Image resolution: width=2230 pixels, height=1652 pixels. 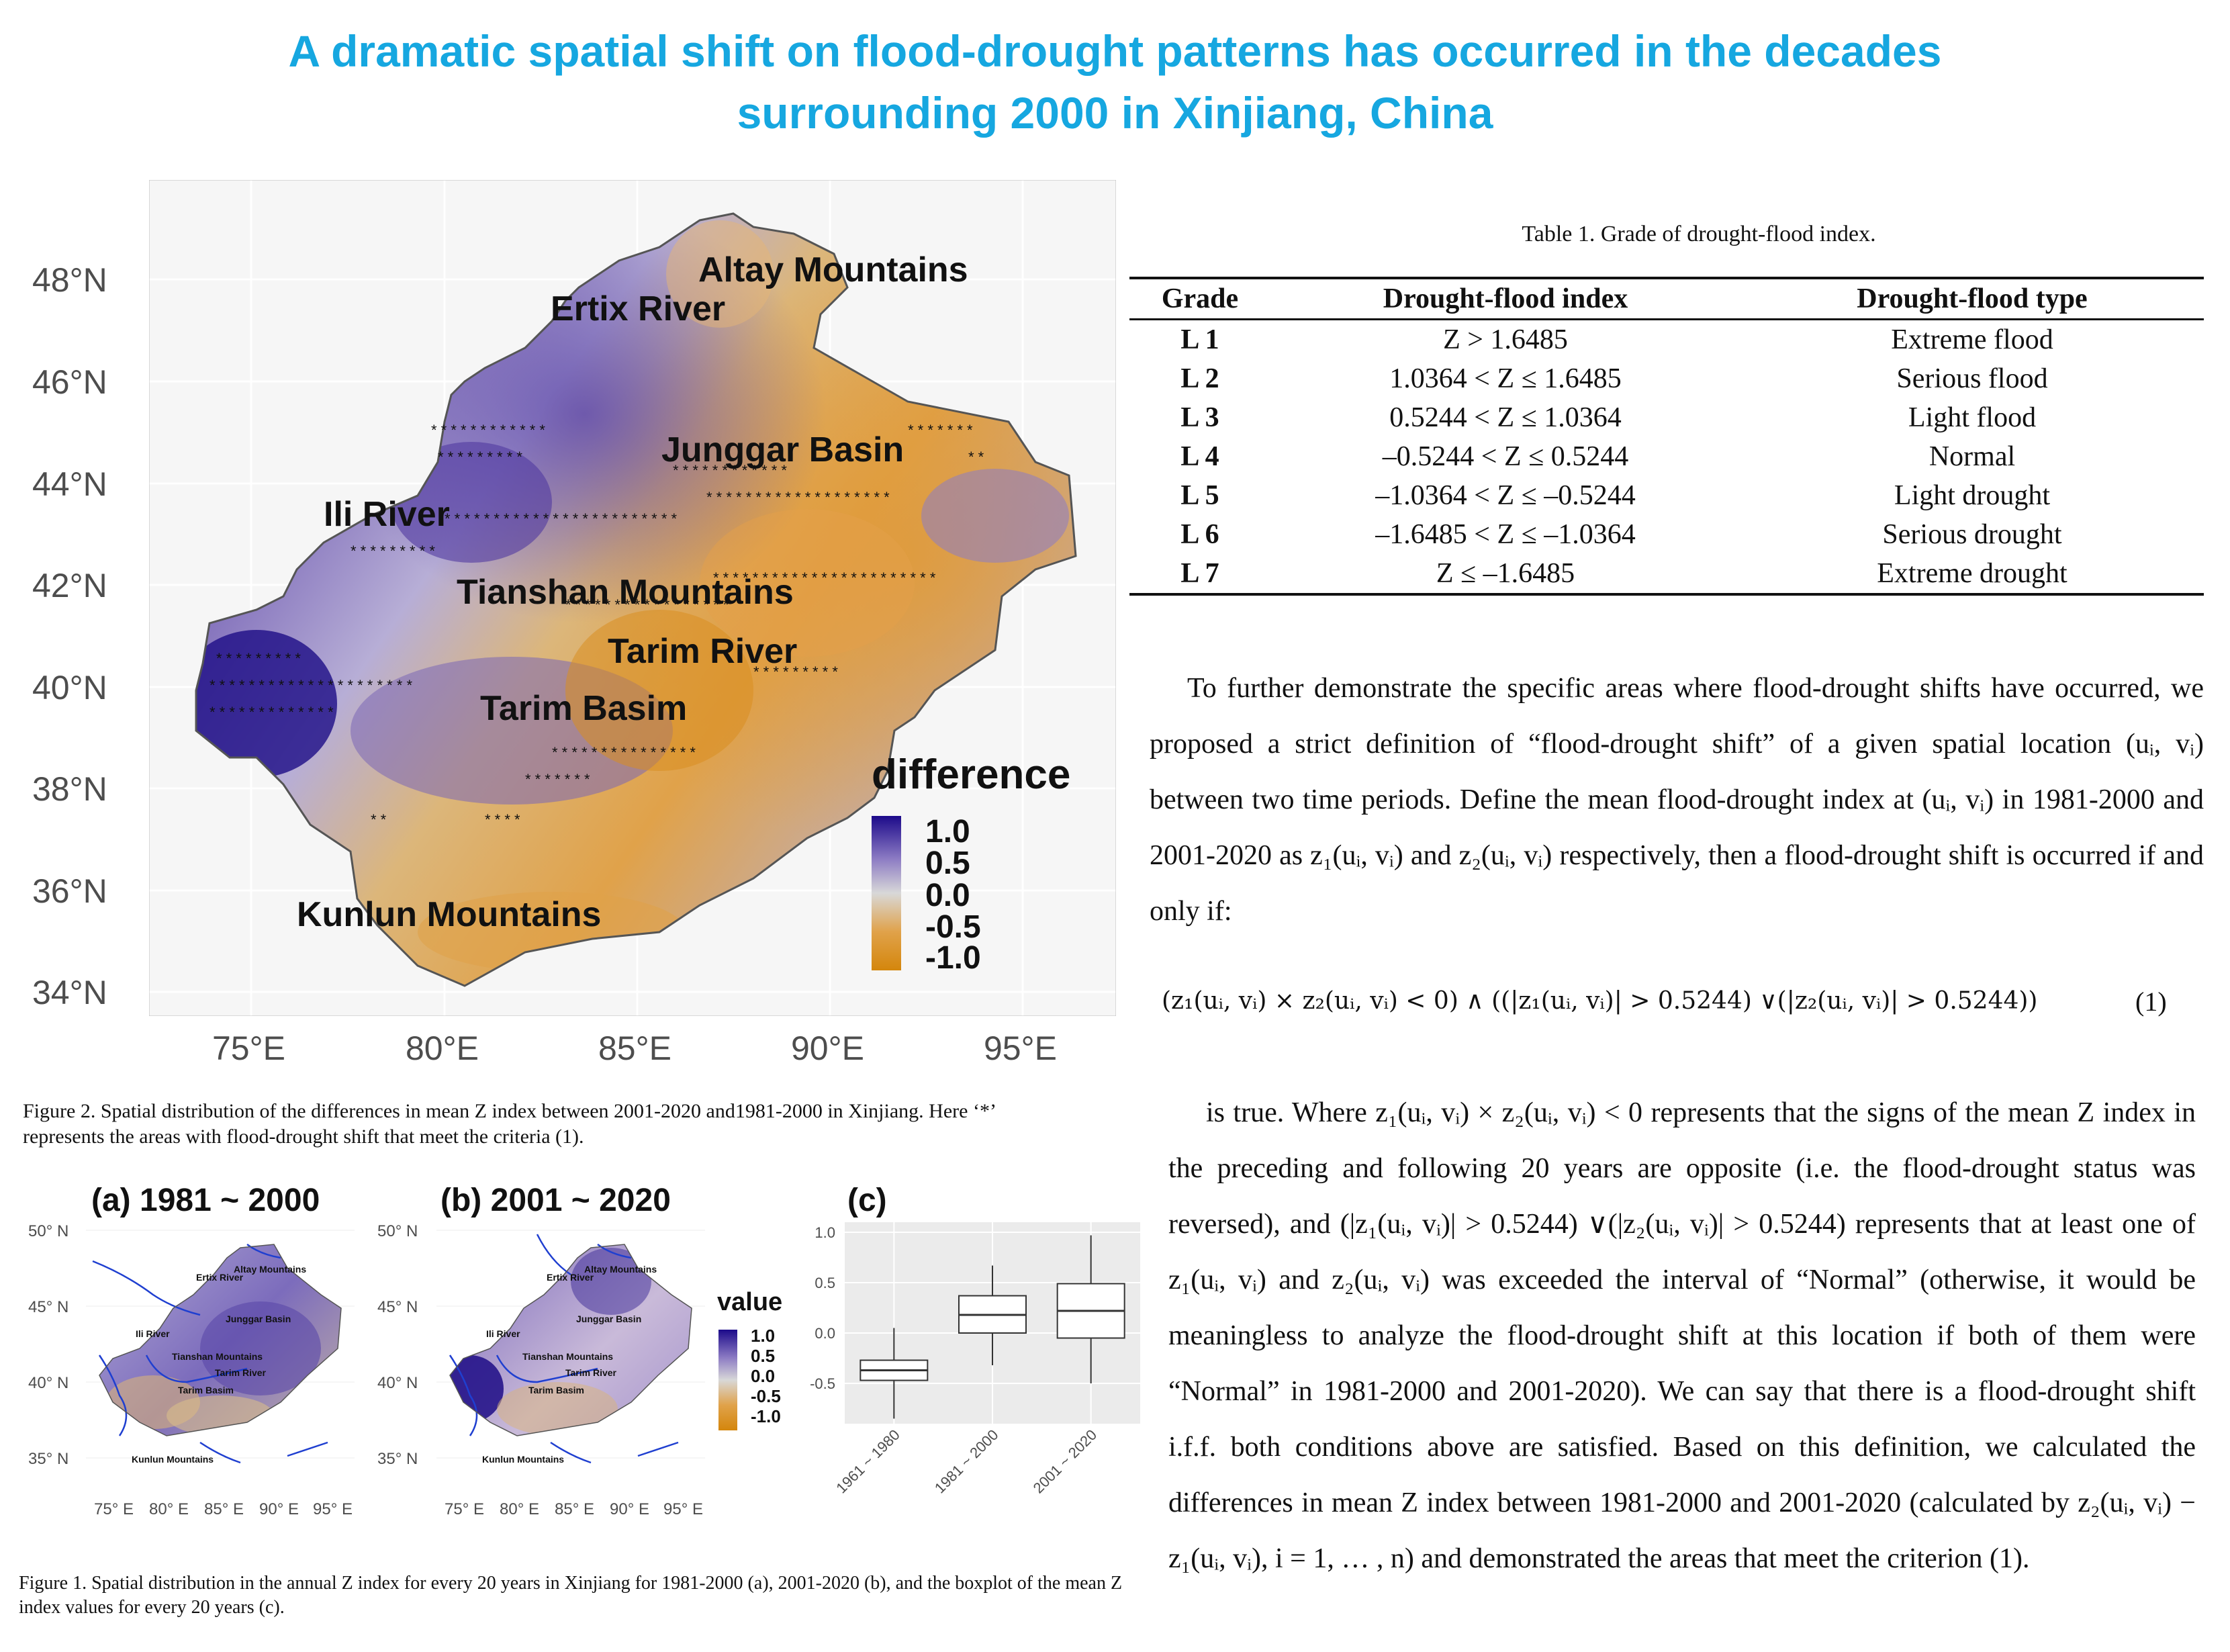 I want to click on equation-1-number: (1), so click(x=2151, y=1001).